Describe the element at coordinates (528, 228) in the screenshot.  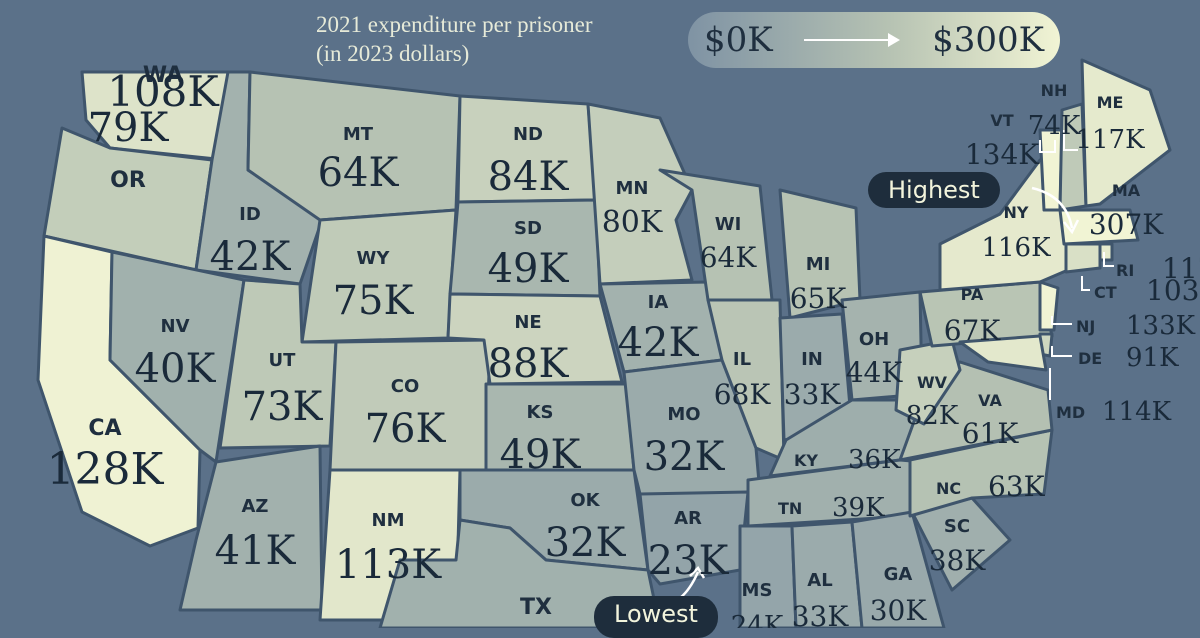
I see `state-label-sd: SD` at that location.